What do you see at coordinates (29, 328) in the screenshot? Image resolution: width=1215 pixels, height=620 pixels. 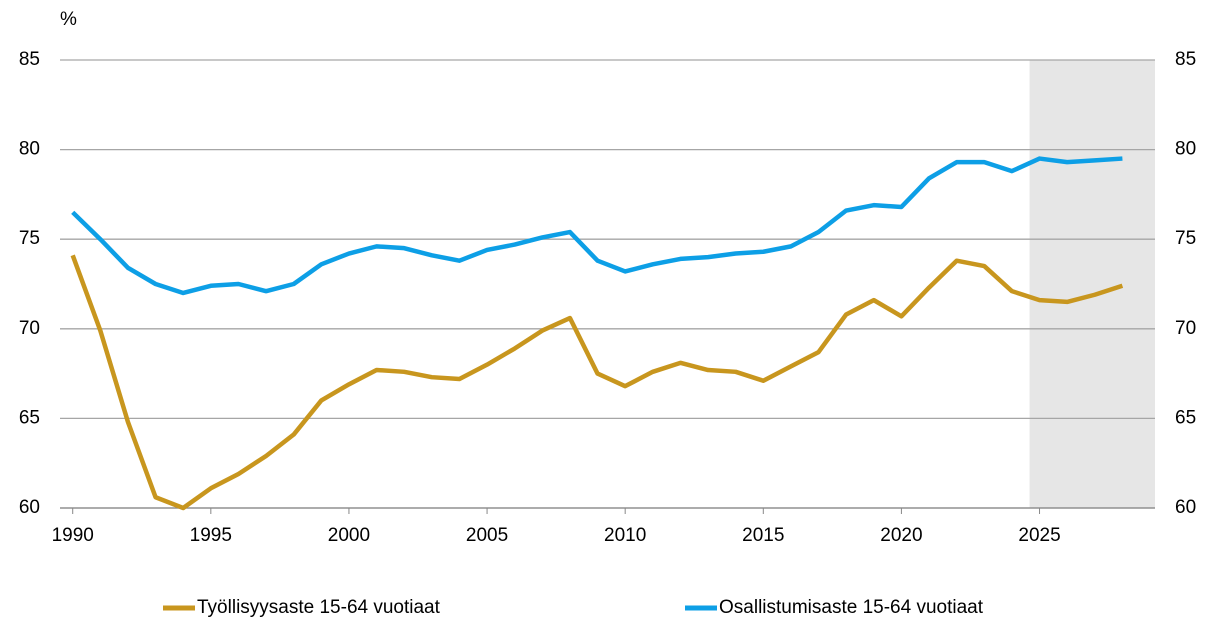 I see `y-tick-label: 70` at bounding box center [29, 328].